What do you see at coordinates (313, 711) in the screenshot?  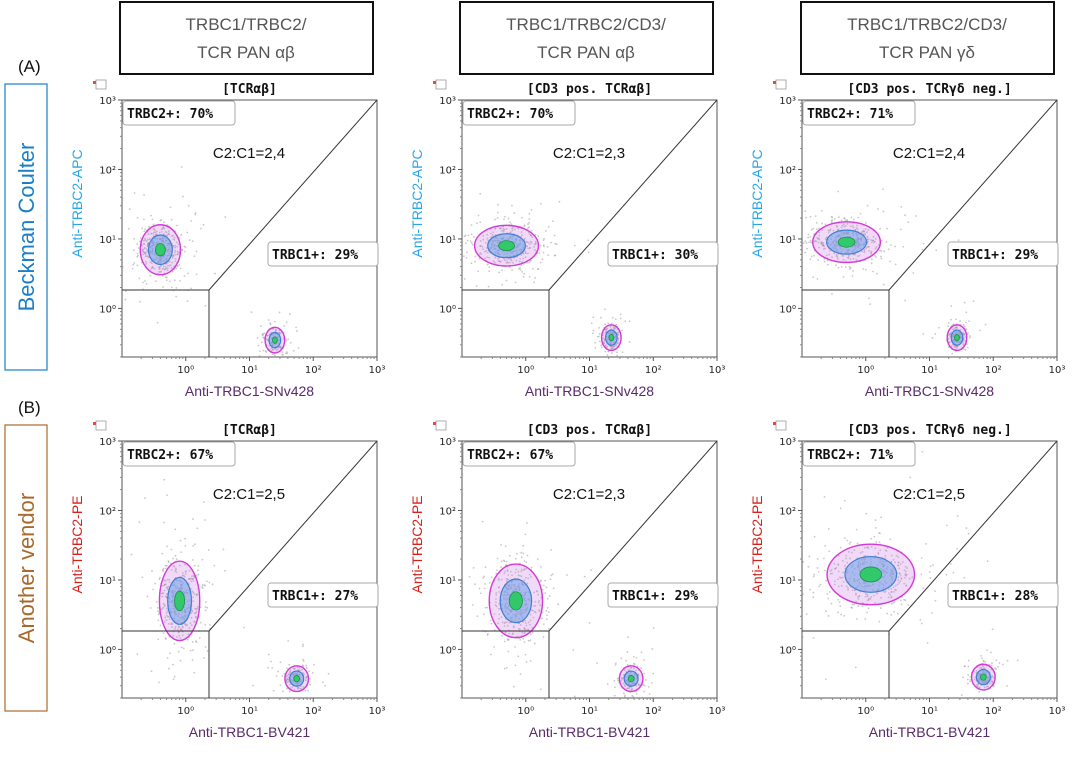 I see `x-tick-label: 10²` at bounding box center [313, 711].